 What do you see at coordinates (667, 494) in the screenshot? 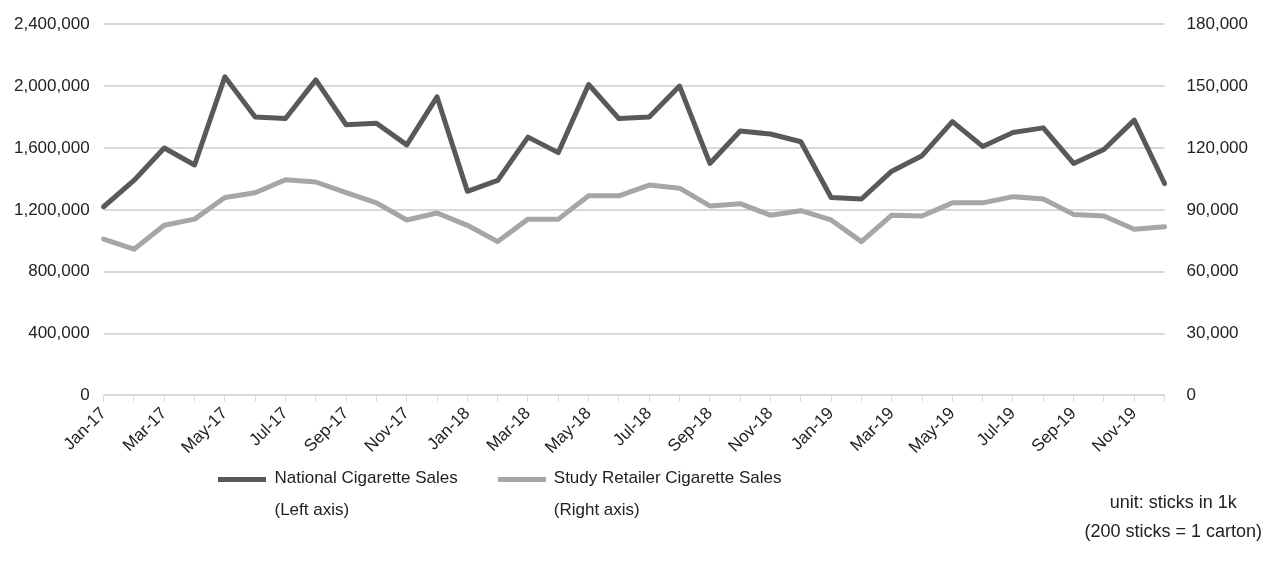
I see `legend-label: Study Retailer Cigarette Sales (Right axis)` at bounding box center [667, 494].